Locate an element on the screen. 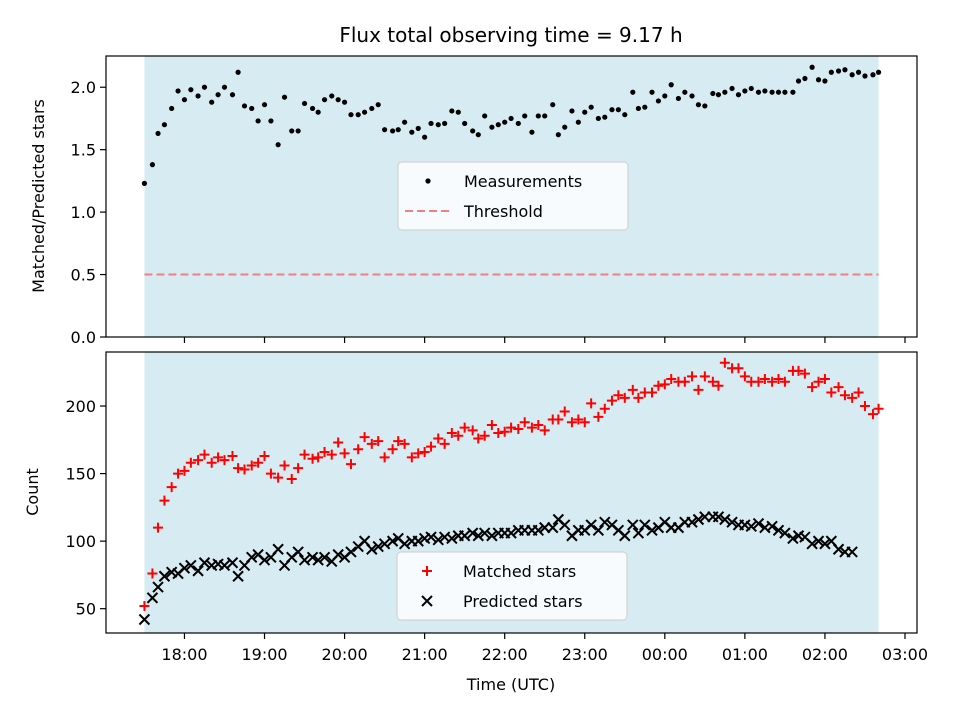 This screenshot has width=960, height=720. y-tick-label: 1.0 is located at coordinates (83, 212).